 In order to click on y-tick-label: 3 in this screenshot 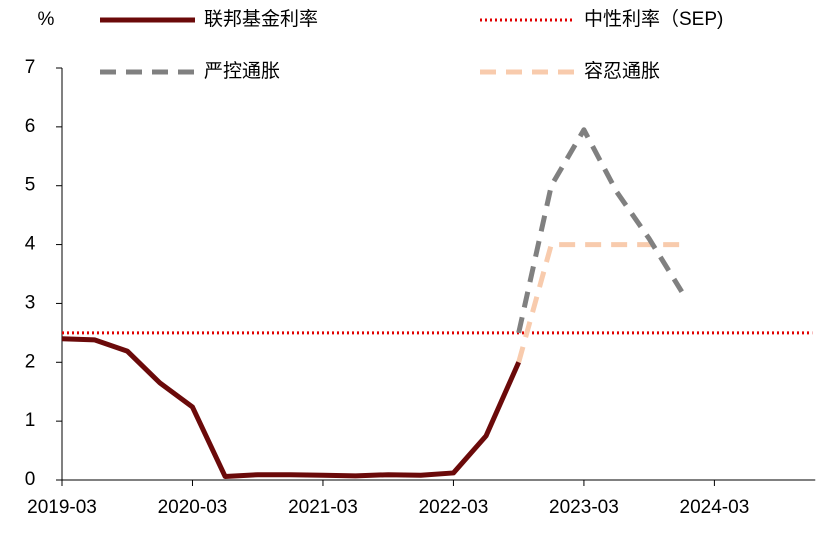, I will do `click(30, 302)`.